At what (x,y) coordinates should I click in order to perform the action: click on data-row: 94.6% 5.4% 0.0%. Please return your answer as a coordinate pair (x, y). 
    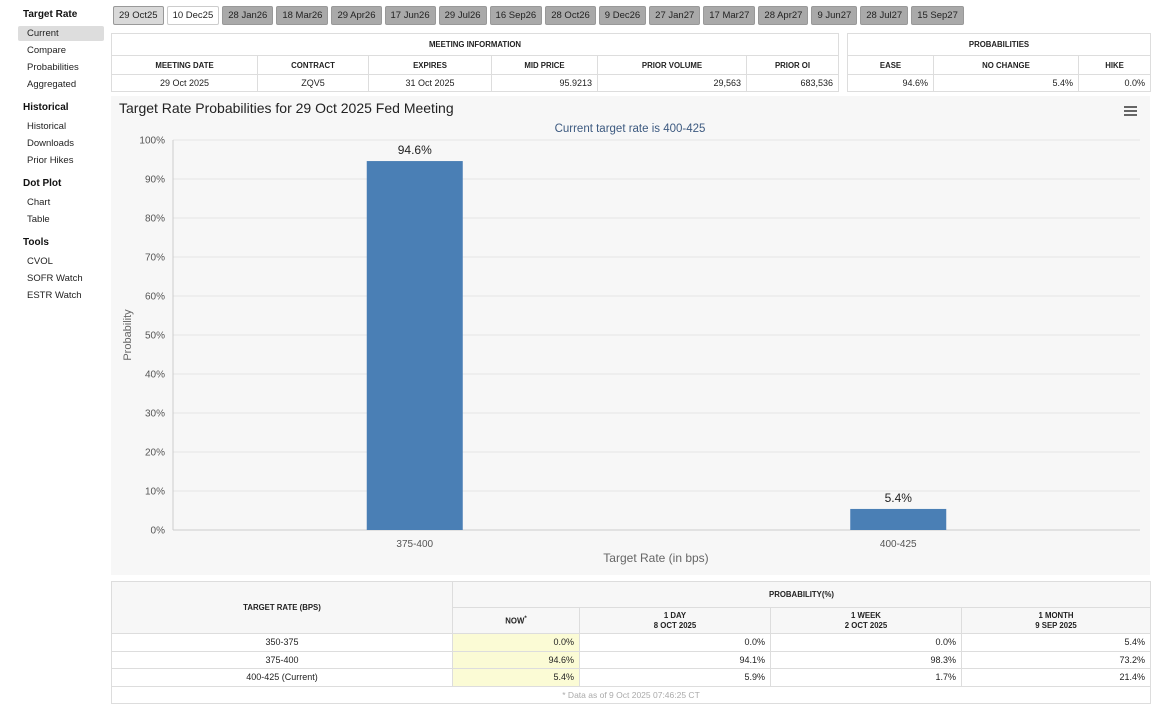
    Looking at the image, I should click on (999, 83).